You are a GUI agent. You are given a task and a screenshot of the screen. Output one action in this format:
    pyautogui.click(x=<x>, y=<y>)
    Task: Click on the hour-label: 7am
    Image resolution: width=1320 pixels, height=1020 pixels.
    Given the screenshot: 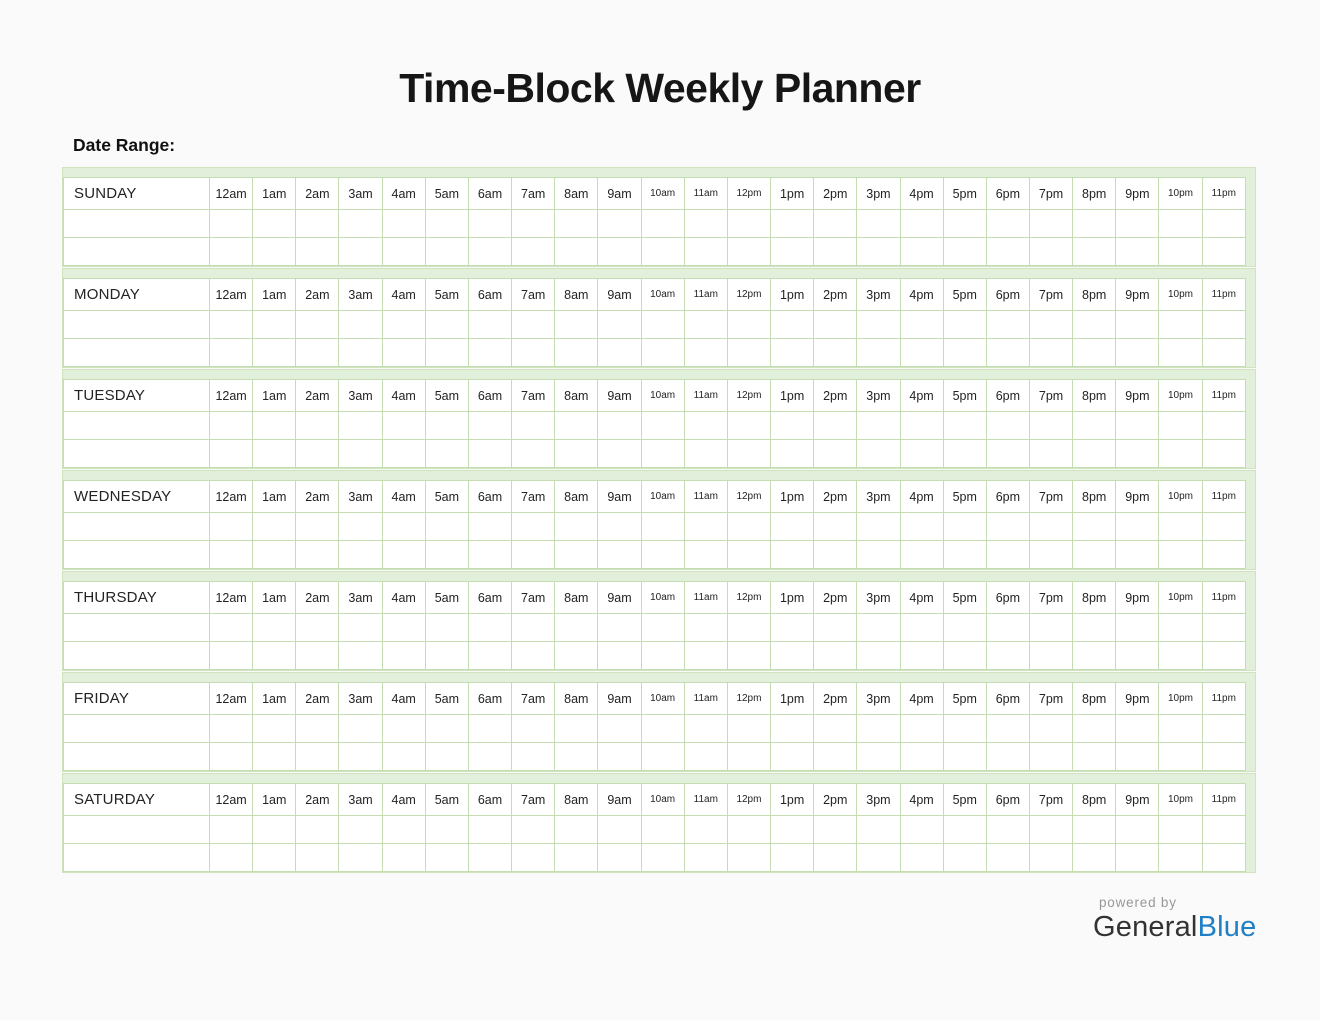 What is the action you would take?
    pyautogui.click(x=533, y=497)
    